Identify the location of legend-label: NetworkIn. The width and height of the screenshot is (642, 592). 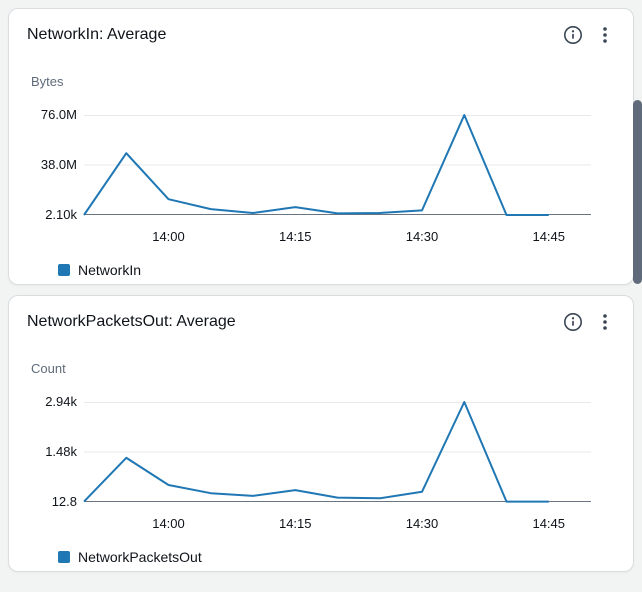
(110, 270).